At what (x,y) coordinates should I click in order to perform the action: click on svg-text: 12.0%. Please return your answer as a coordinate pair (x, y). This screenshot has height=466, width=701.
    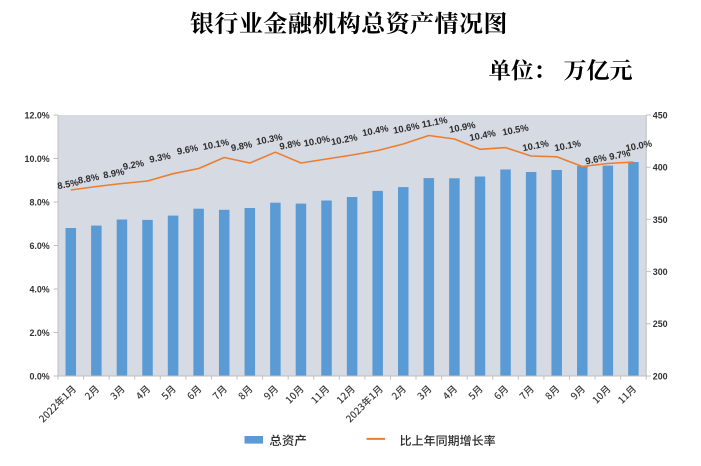
    Looking at the image, I should click on (37, 115).